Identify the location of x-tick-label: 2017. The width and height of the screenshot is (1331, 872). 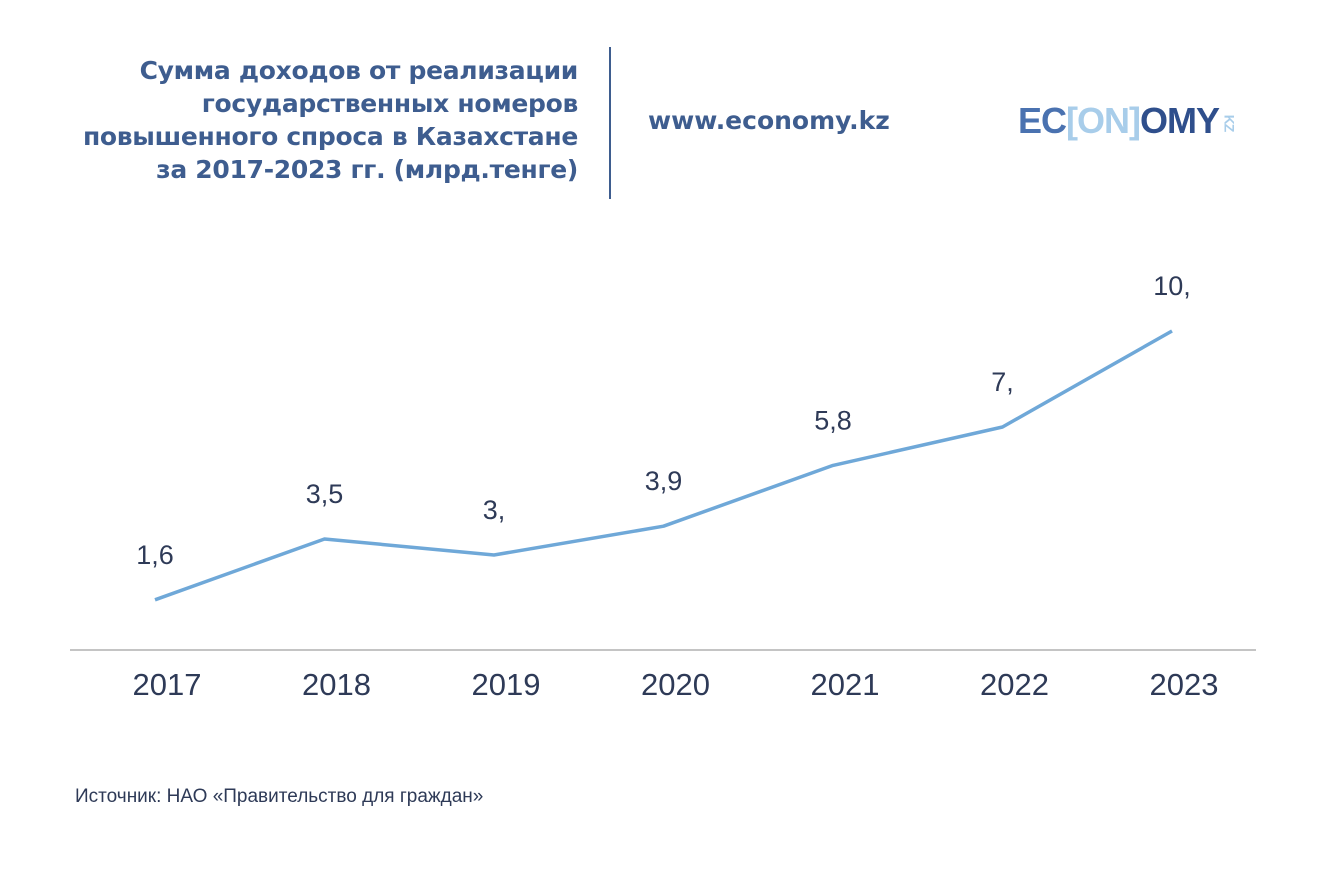
(167, 684).